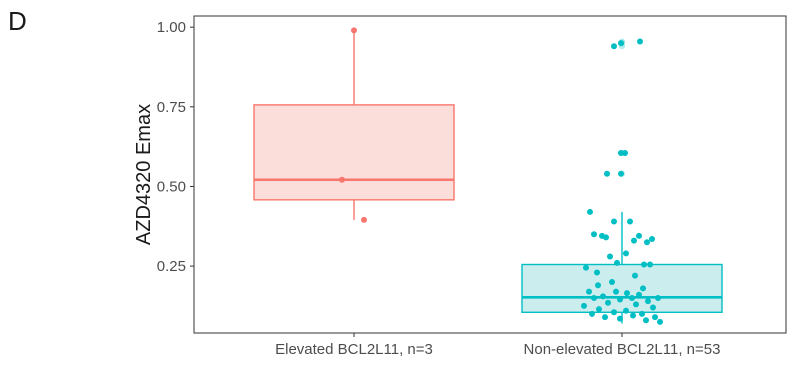 This screenshot has height=367, width=792. What do you see at coordinates (171, 107) in the screenshot?
I see `y-tick-label: 0.75` at bounding box center [171, 107].